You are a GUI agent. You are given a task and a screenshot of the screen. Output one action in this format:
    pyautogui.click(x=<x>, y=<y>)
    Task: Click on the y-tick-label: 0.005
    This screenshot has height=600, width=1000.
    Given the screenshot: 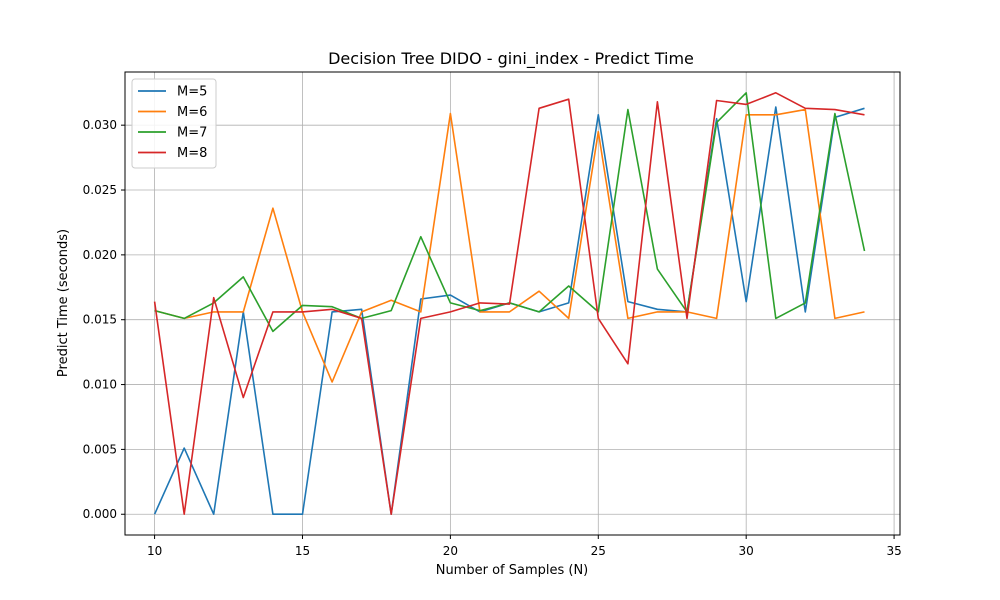 What is the action you would take?
    pyautogui.click(x=100, y=449)
    